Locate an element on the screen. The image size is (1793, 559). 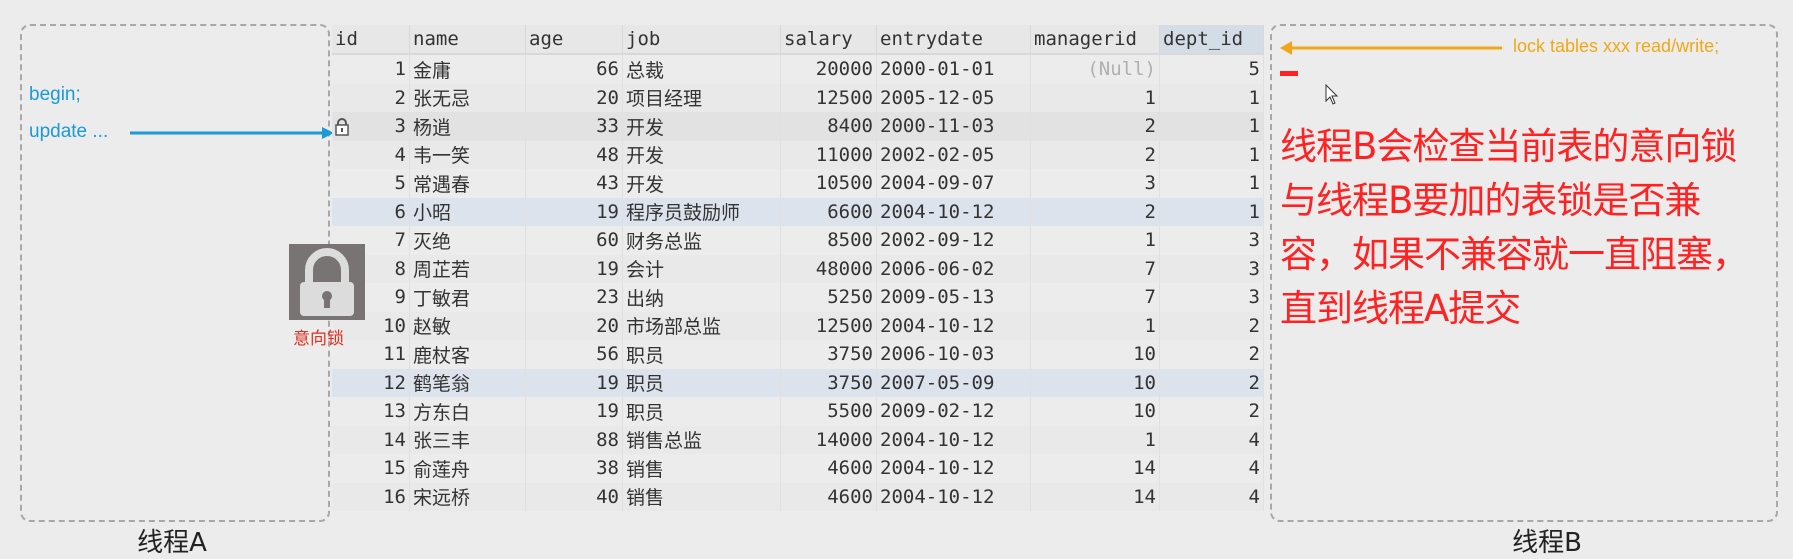
table-row: 8 周芷若 19 会计 48000 2006-06-02 7 3 is located at coordinates (798, 268).